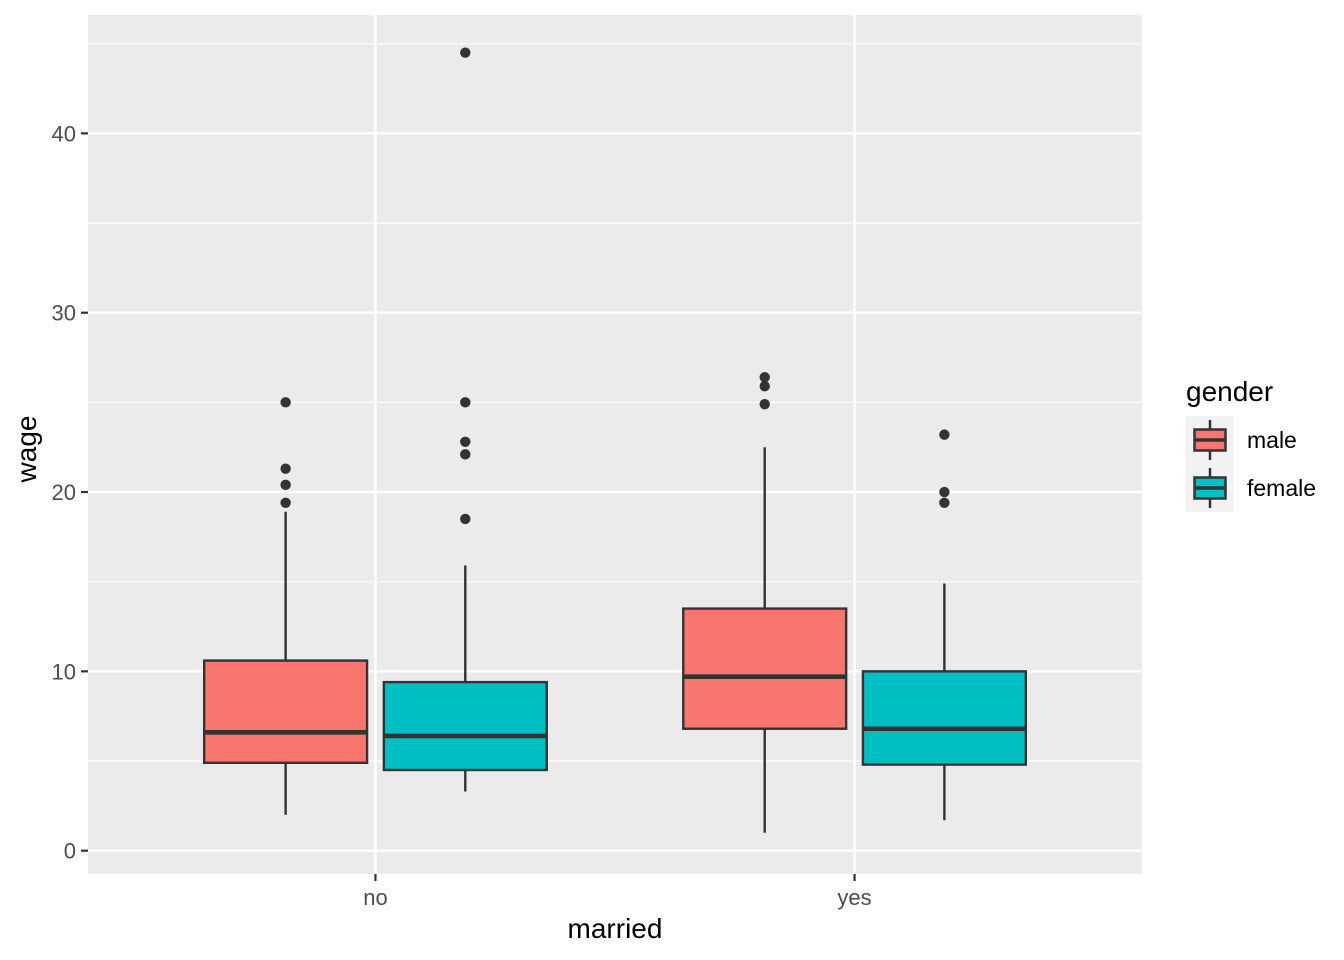 Image resolution: width=1344 pixels, height=960 pixels. What do you see at coordinates (1272, 439) in the screenshot?
I see `legend-label-male: male` at bounding box center [1272, 439].